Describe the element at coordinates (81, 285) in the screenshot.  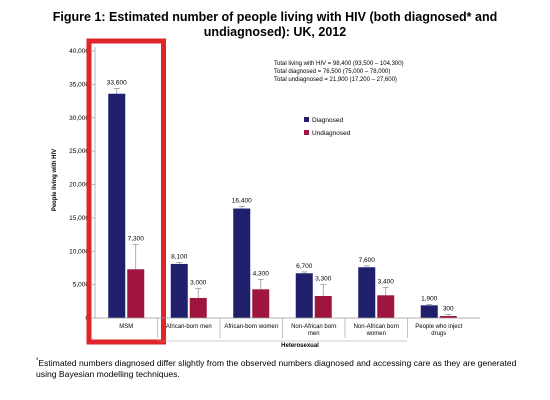
I see `y-tick-label: 5,000` at that location.